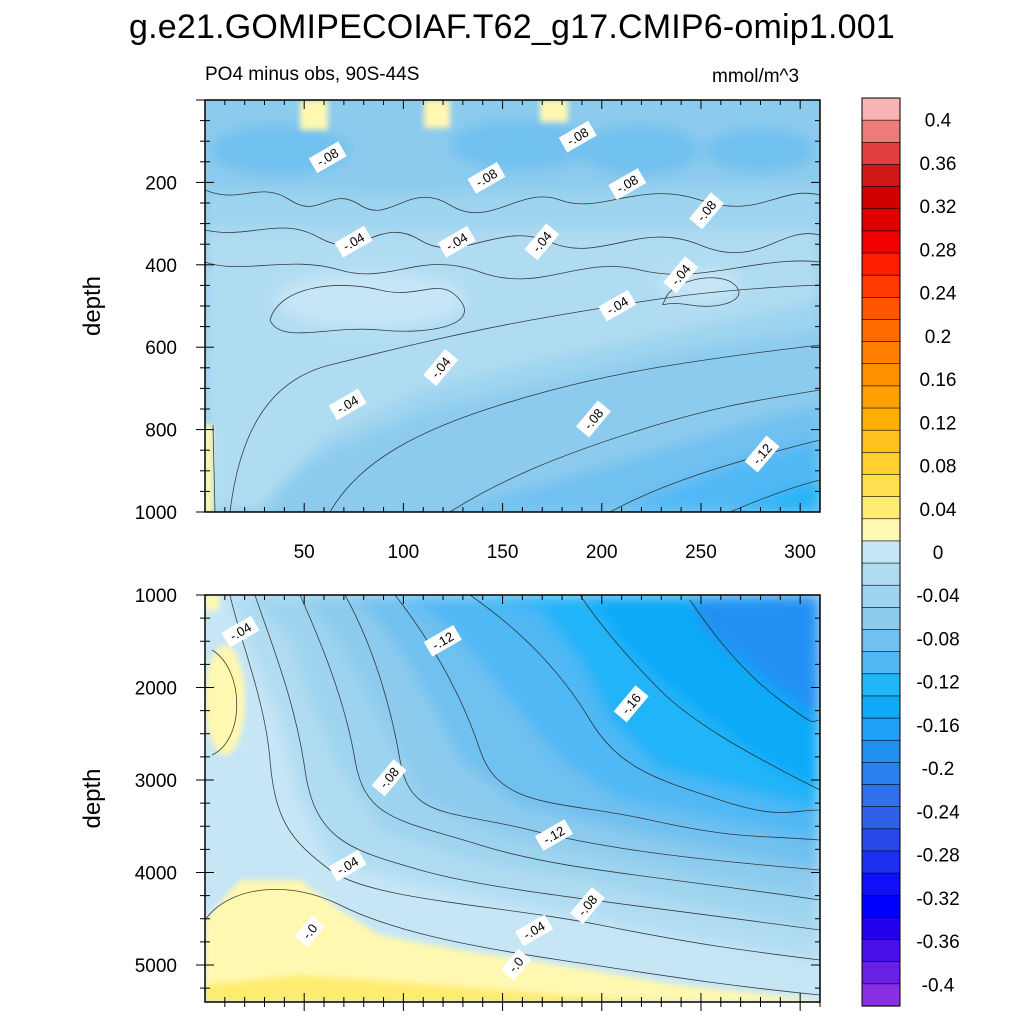 The height and width of the screenshot is (1024, 1024). Describe the element at coordinates (938, 467) in the screenshot. I see `colorbar-tick-label: 0.08` at that location.